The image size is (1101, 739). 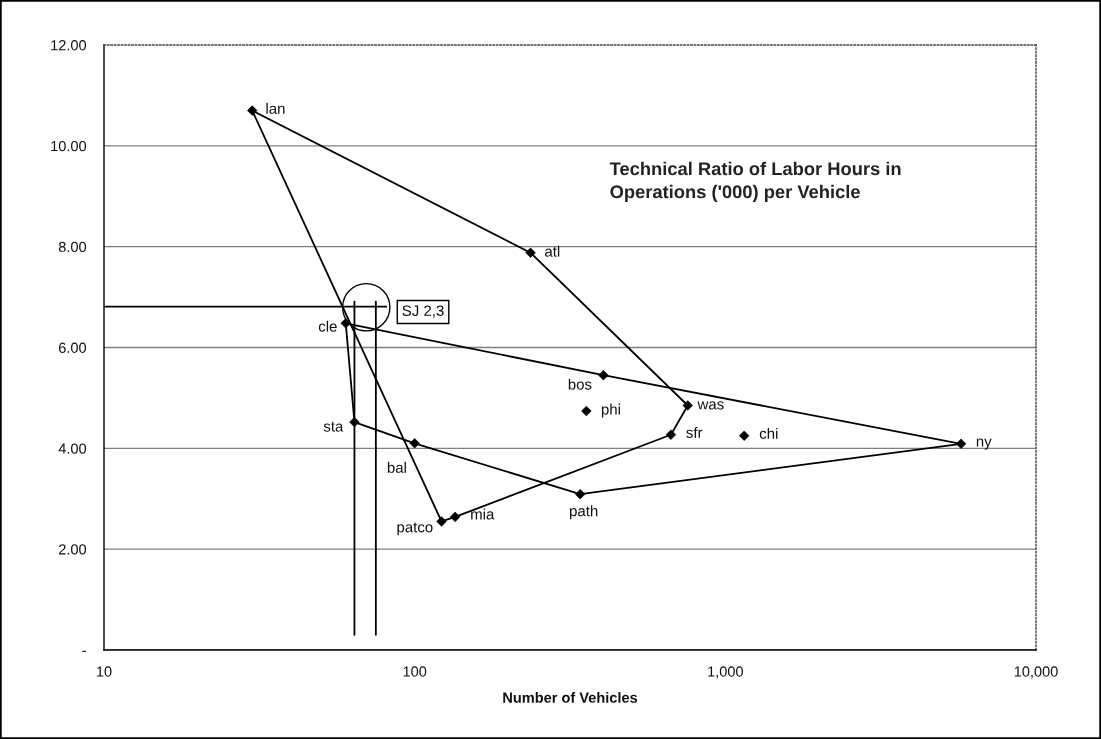 What do you see at coordinates (84, 651) in the screenshot?
I see `y-tick-label: -` at bounding box center [84, 651].